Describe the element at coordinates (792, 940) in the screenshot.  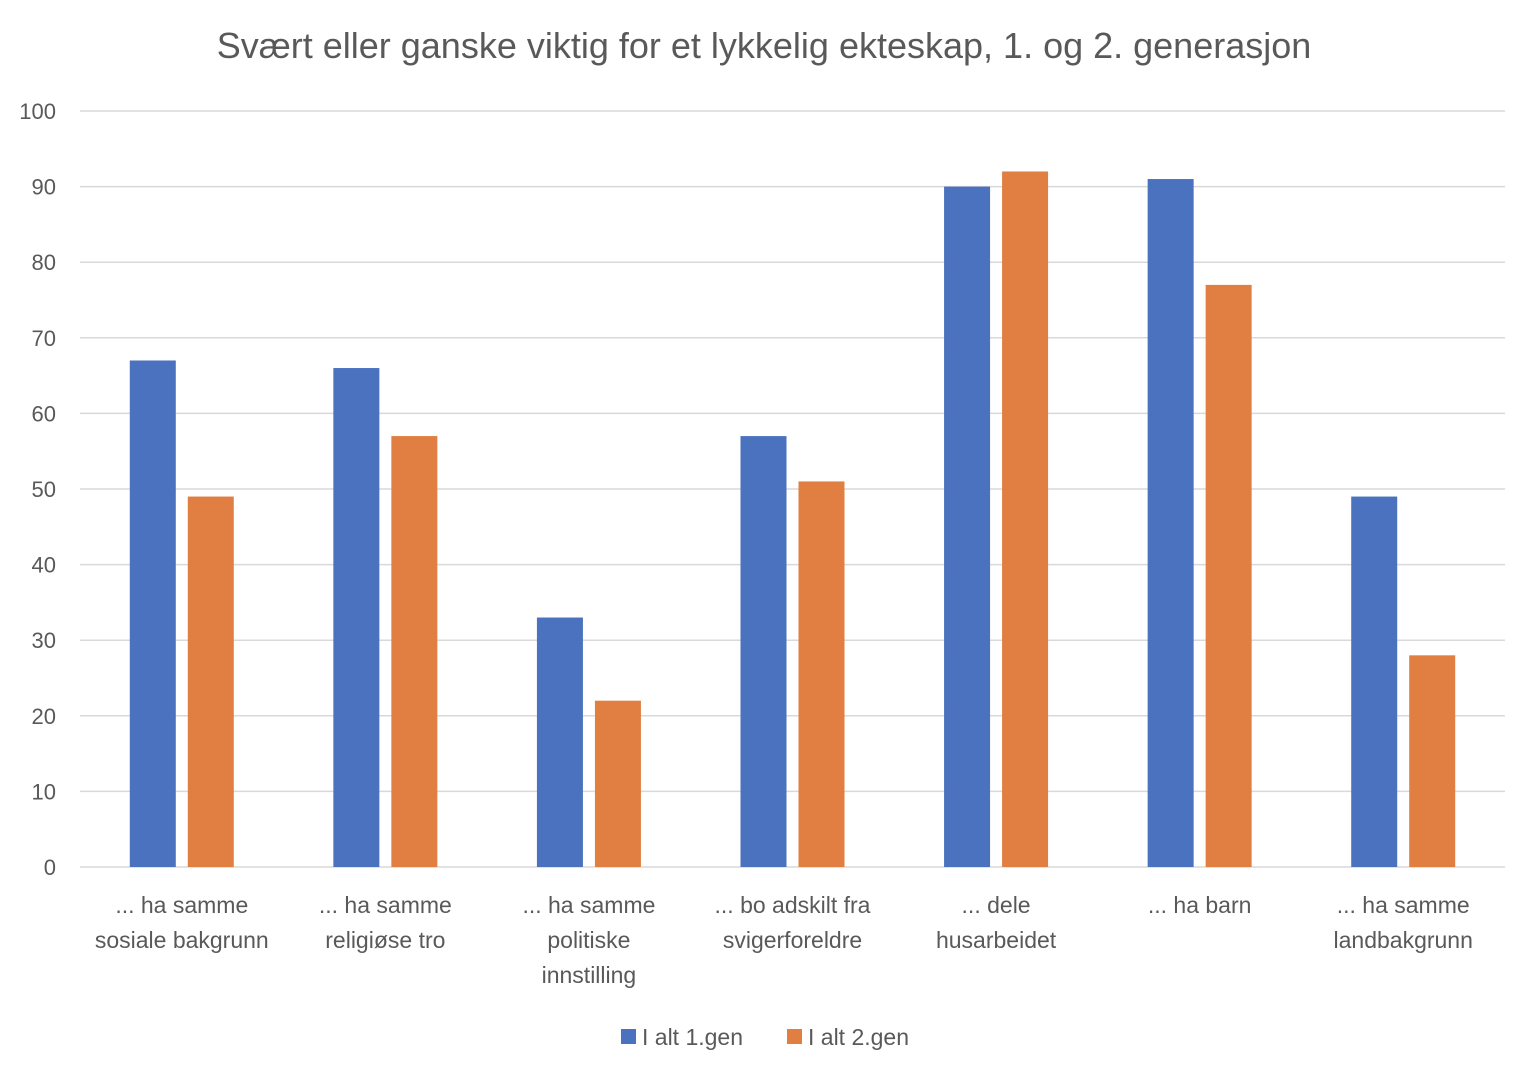
I see `x-tick-label: svigerforeldre` at that location.